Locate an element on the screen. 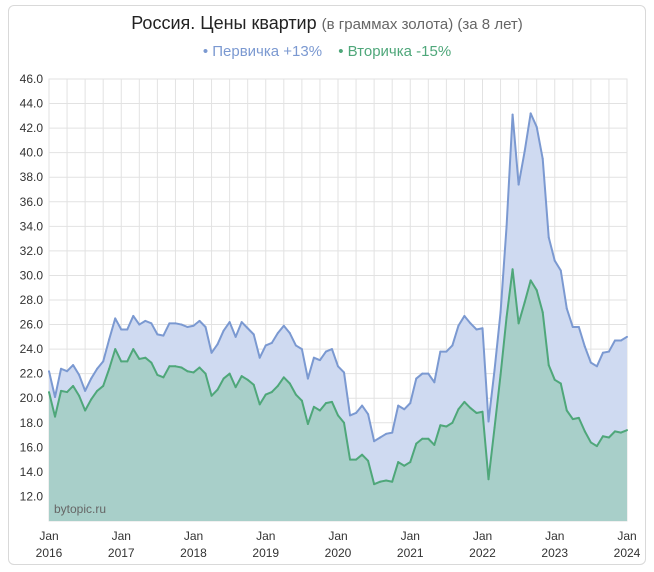 The image size is (654, 572). legend-item-primary: • Первичка +13% is located at coordinates (262, 51).